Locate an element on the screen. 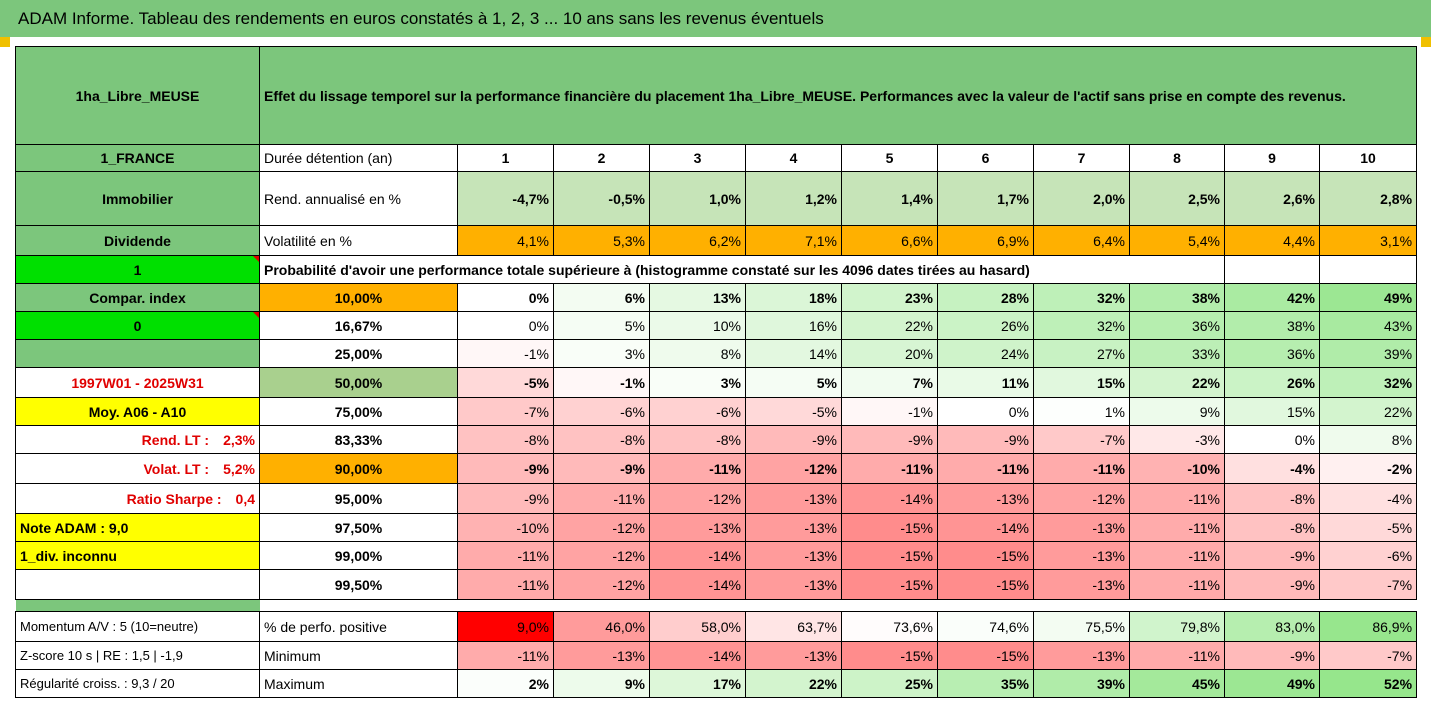 This screenshot has height=718, width=1431. probability-value: -1% is located at coordinates (601, 382).